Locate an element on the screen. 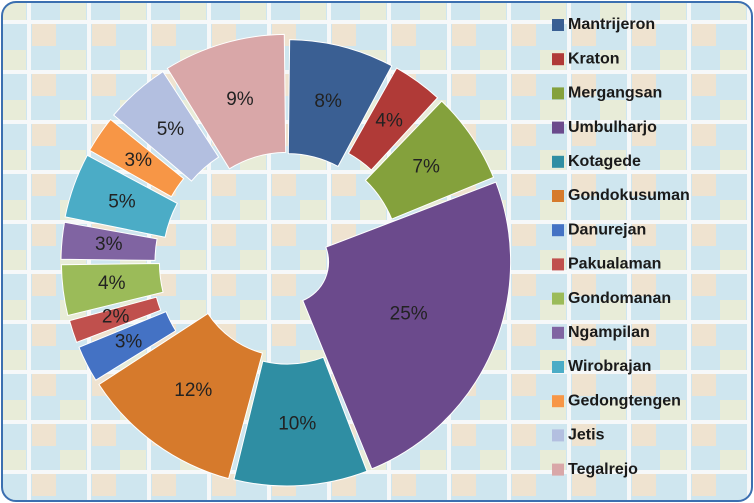 This screenshot has height=503, width=754. value-label: 7% is located at coordinates (426, 166).